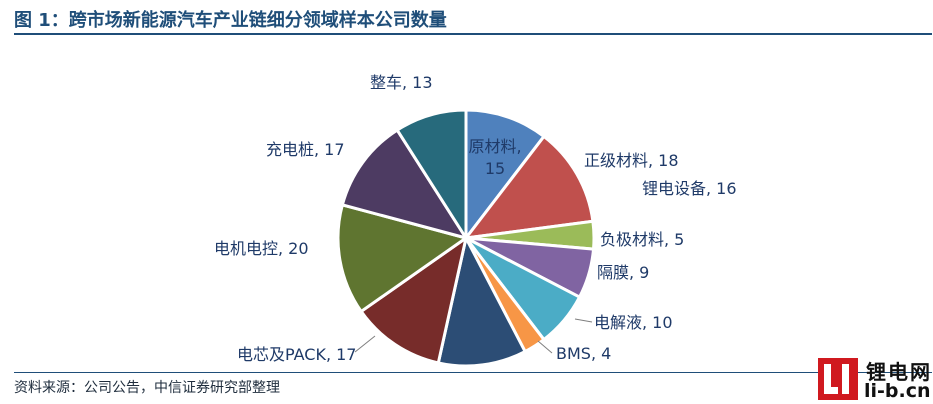 This screenshot has width=933, height=404. I want to click on source-rule, so click(473, 372).